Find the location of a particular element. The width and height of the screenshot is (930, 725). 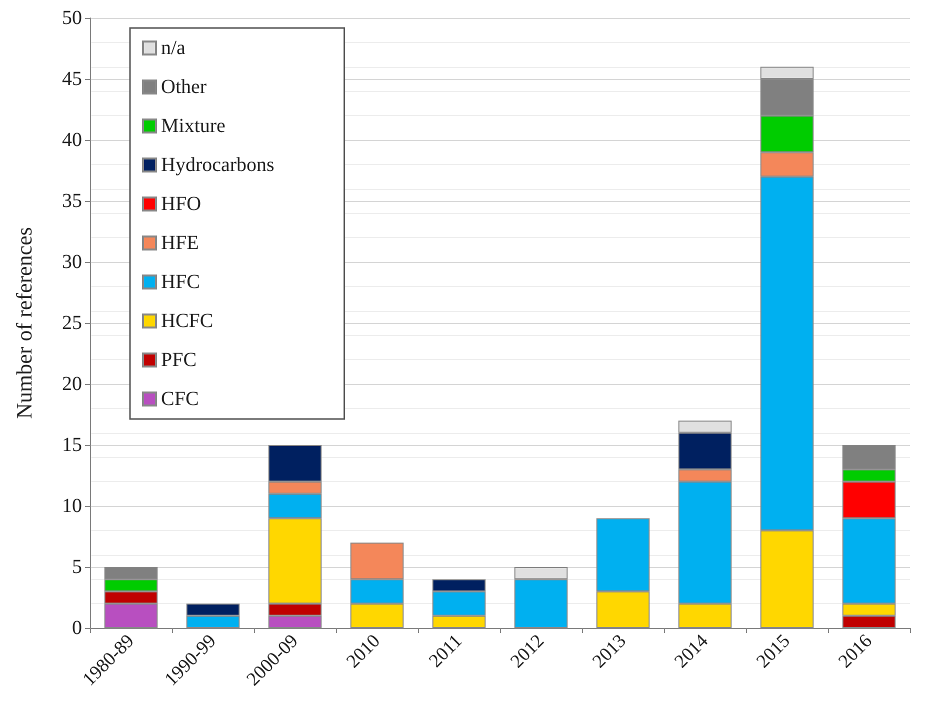

legend-label: HFE is located at coordinates (180, 243).